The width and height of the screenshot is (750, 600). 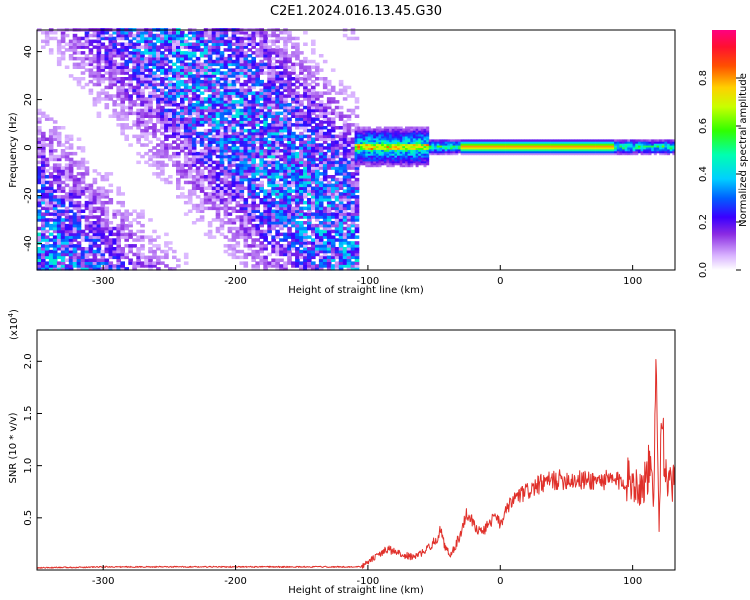 I want to click on figure-title: C2E1.2024.016.13.45.G30, so click(x=356, y=11).